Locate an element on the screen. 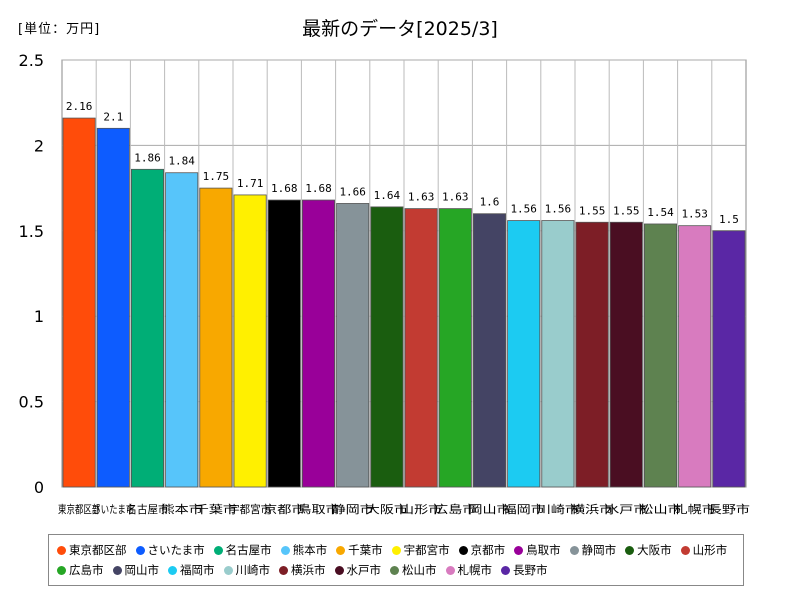 The width and height of the screenshot is (800, 600). bar-value-label: 1.6 is located at coordinates (490, 202).